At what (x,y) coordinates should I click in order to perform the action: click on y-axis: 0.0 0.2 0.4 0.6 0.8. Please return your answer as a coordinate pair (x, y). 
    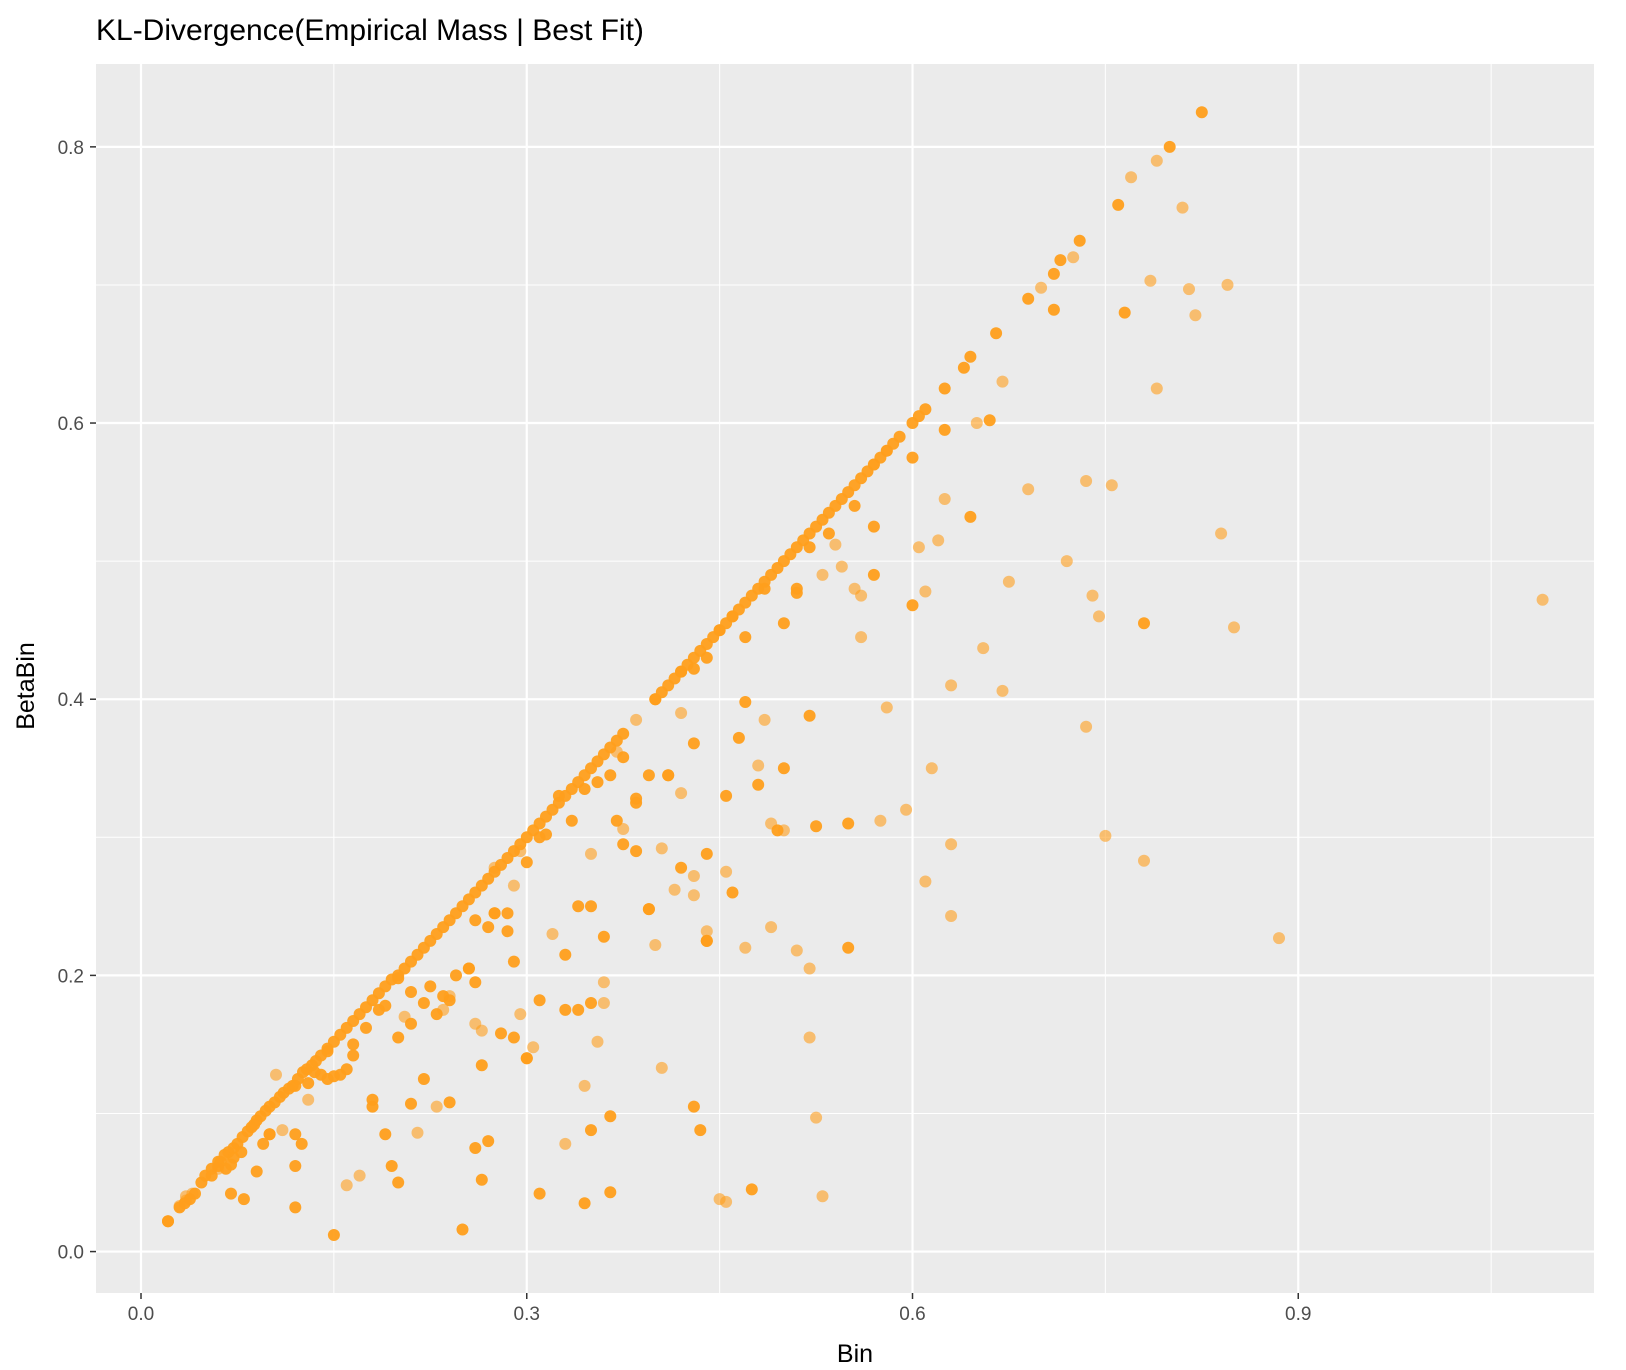
    Looking at the image, I should click on (77, 701).